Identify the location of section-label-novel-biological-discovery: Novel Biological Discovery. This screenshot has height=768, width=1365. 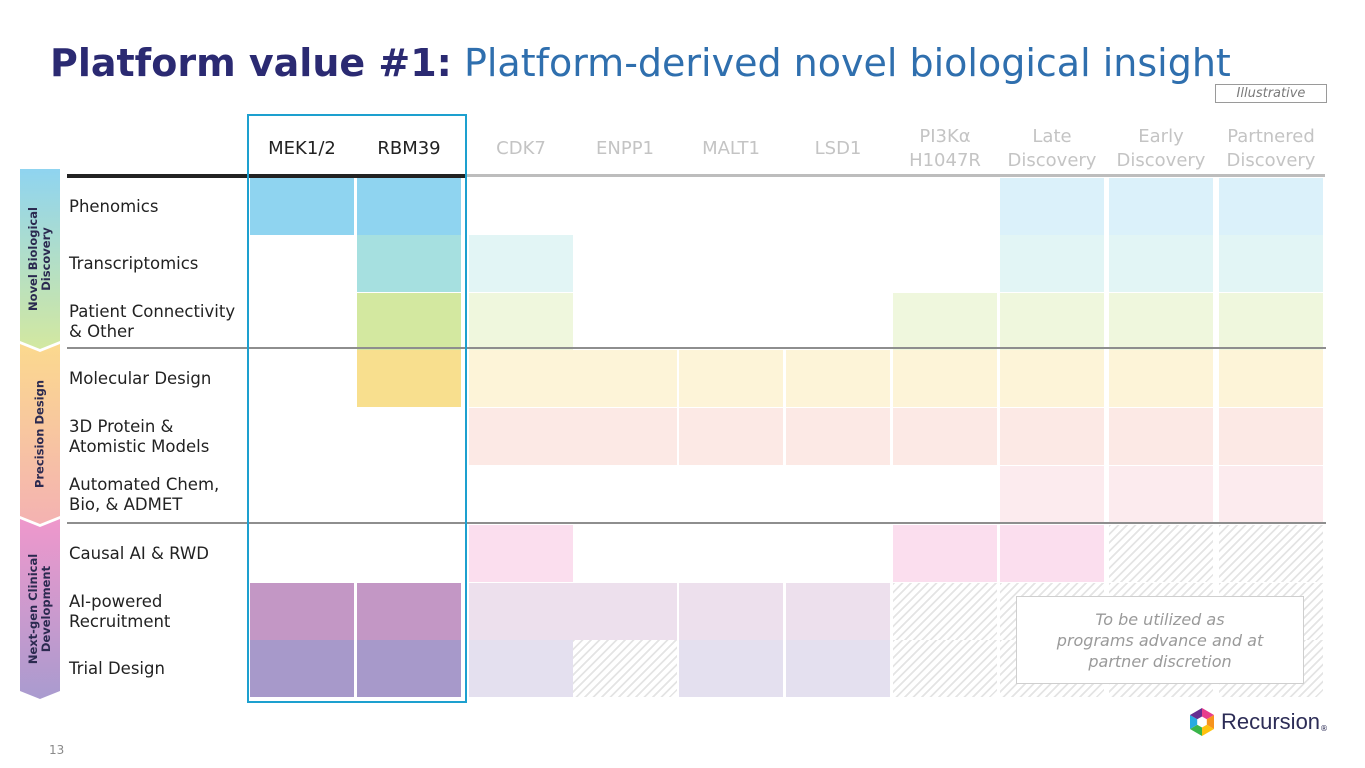
(39, 259).